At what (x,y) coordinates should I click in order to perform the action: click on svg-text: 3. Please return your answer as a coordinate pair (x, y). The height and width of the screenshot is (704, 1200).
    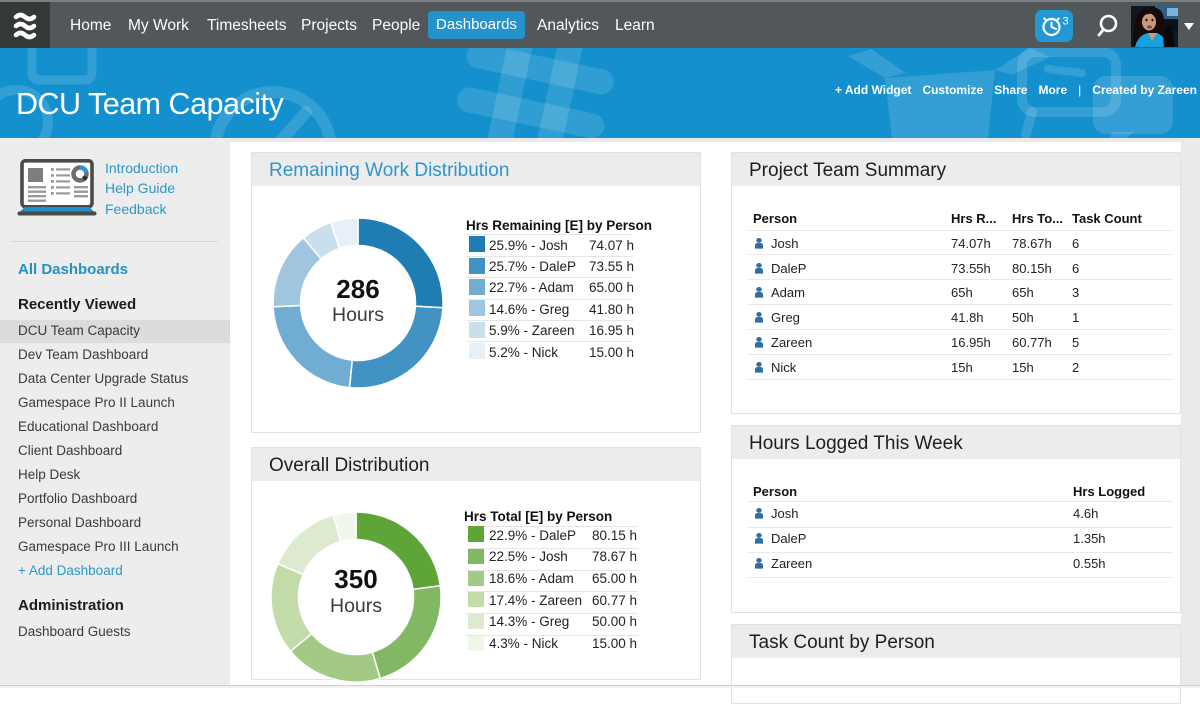
    Looking at the image, I should click on (1066, 22).